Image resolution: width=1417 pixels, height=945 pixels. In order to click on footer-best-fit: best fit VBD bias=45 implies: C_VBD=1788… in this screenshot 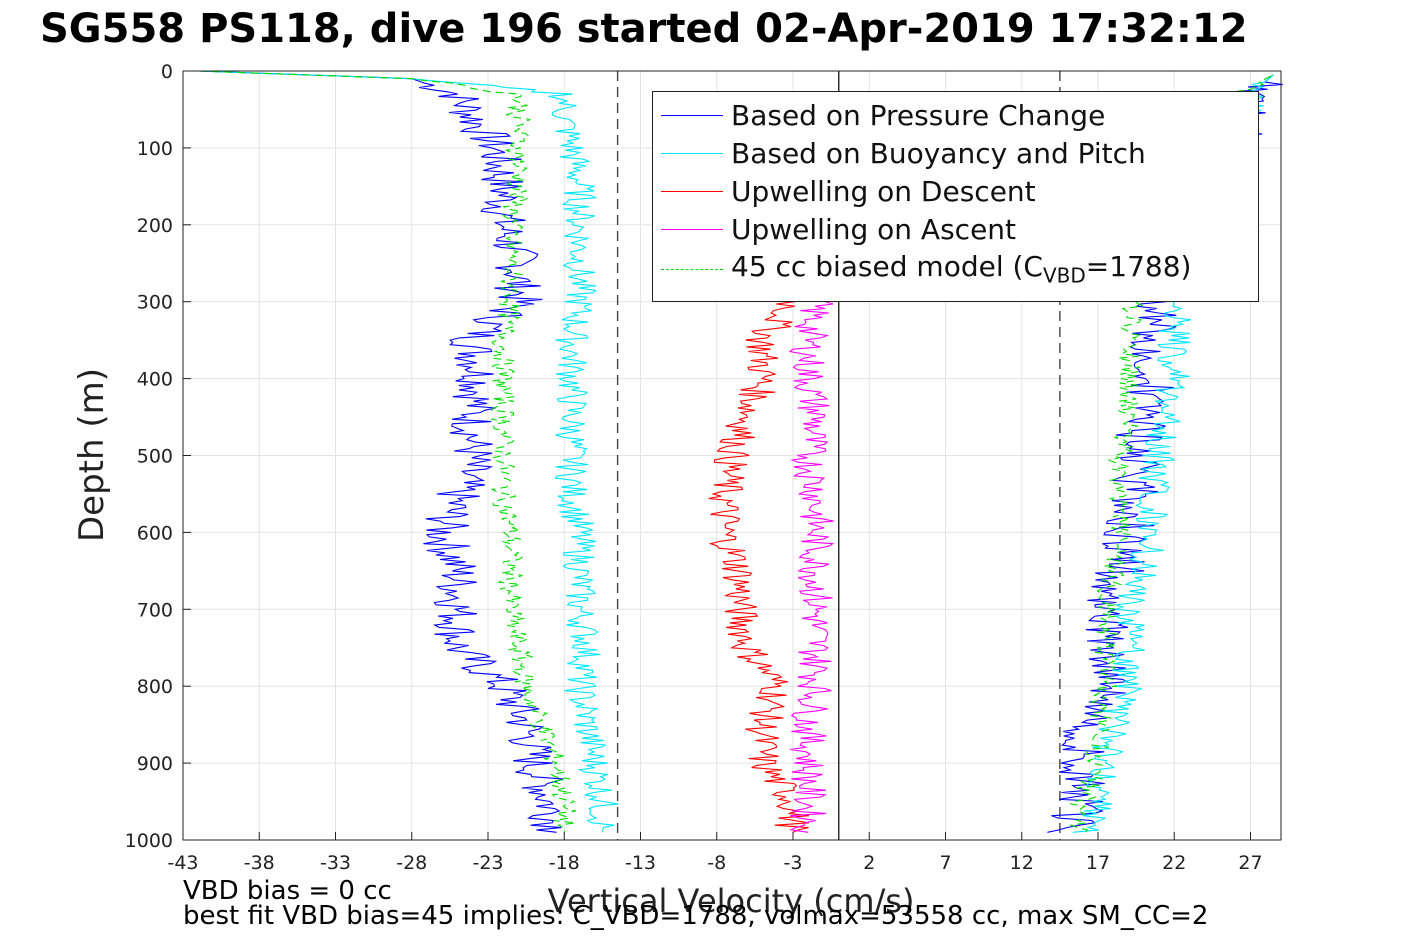, I will do `click(696, 916)`.